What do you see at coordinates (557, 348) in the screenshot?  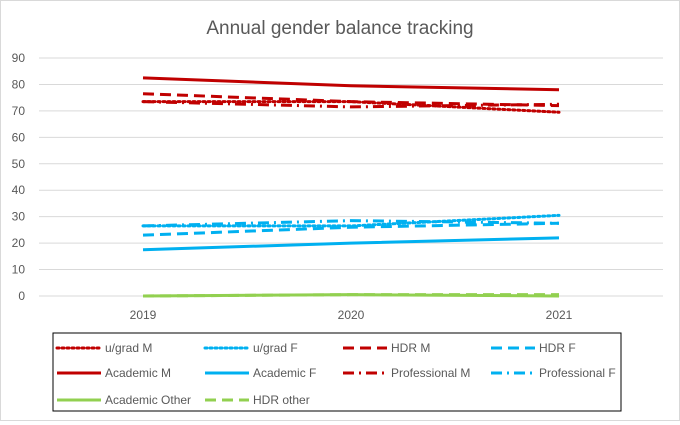 I see `legend-label-3: HDR F` at bounding box center [557, 348].